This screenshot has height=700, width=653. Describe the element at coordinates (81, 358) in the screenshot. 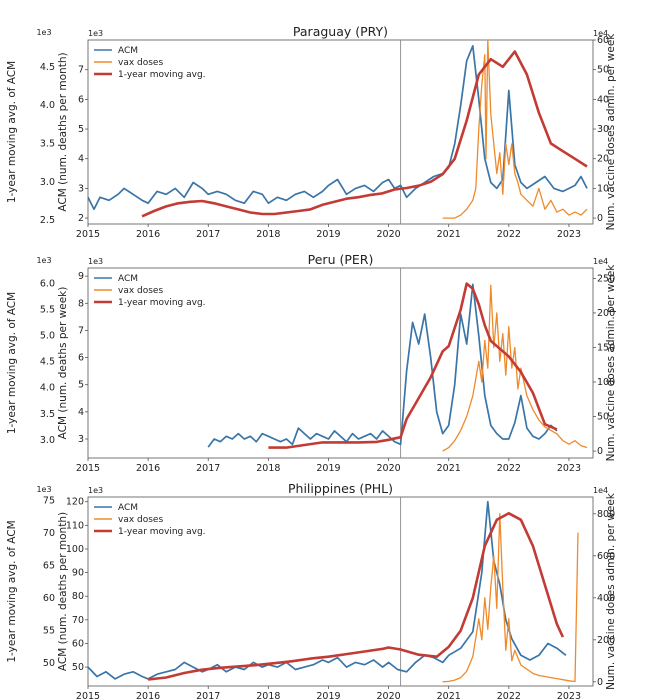

I see `inner-y-tick-label: 6` at that location.